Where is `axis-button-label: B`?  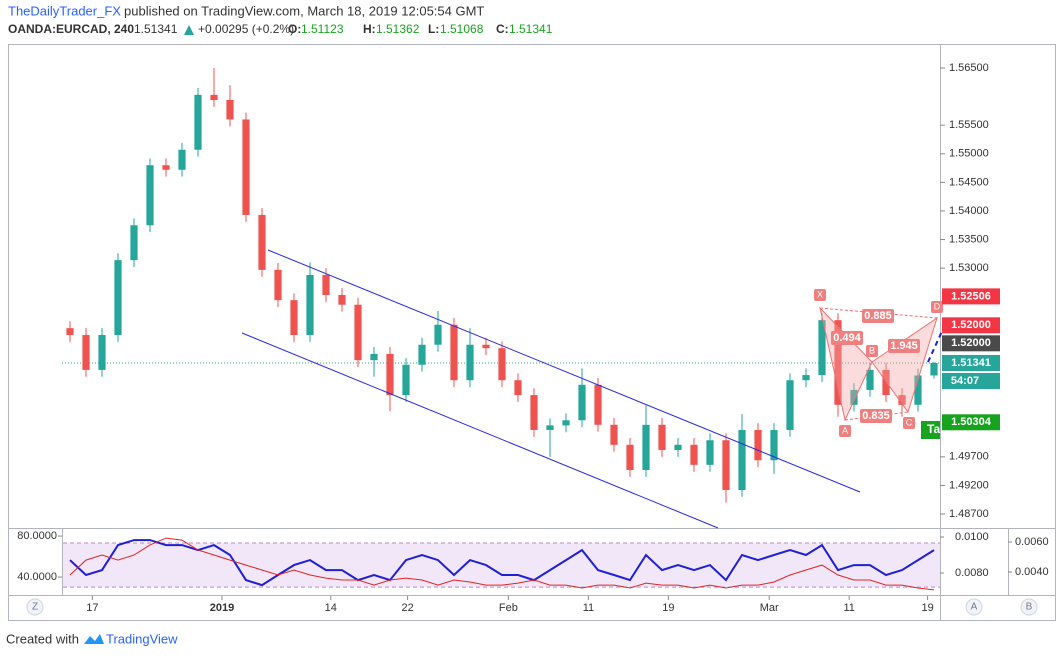
axis-button-label: B is located at coordinates (1029, 607).